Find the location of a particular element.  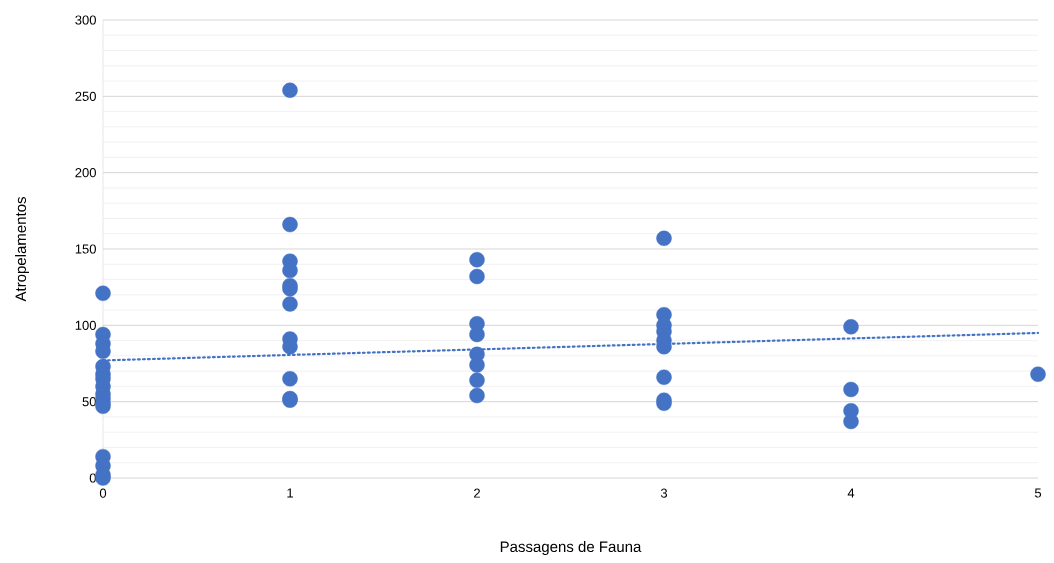

x-tick-label: 0 is located at coordinates (103, 493).